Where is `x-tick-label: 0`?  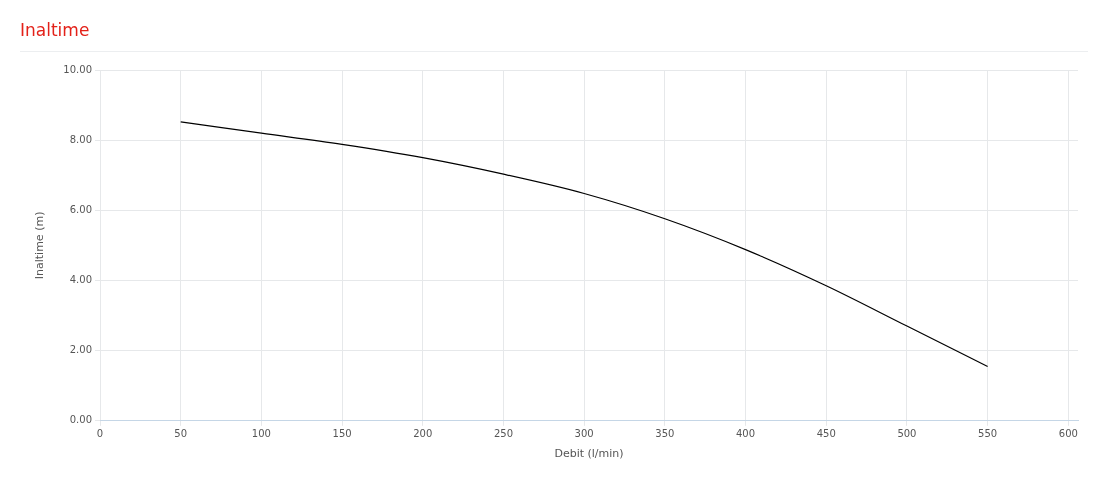 x-tick-label: 0 is located at coordinates (100, 434).